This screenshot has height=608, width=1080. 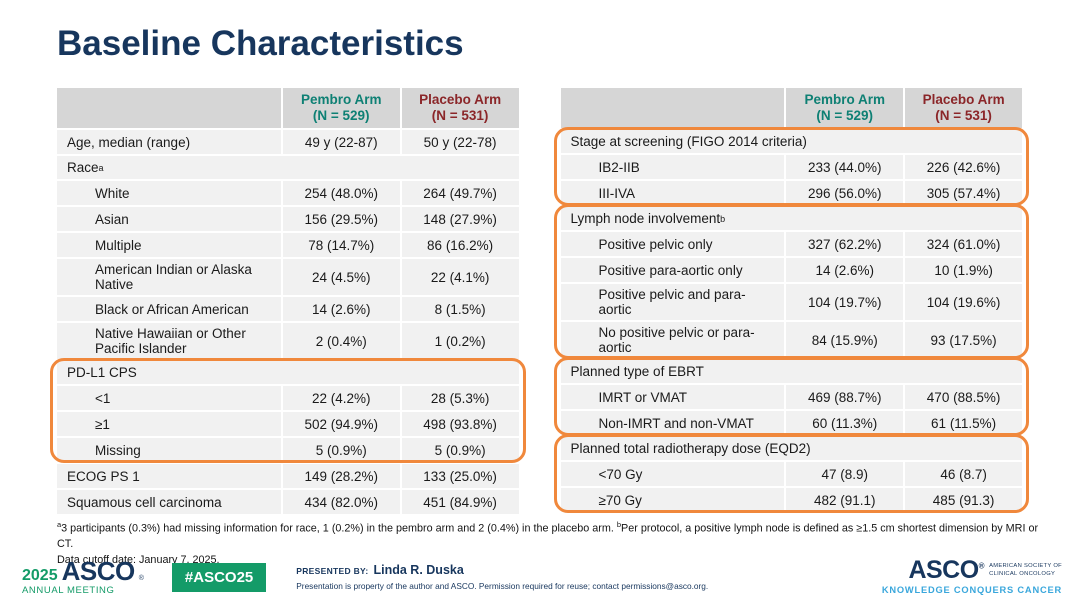 What do you see at coordinates (963, 244) in the screenshot?
I see `placebo-value: 324 (61.0%)` at bounding box center [963, 244].